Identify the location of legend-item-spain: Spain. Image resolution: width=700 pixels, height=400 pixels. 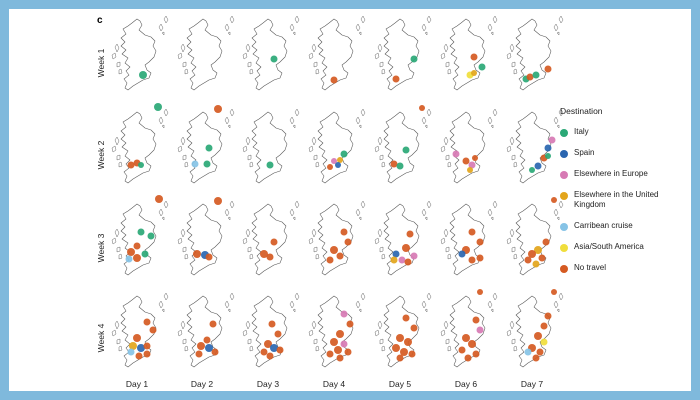
(625, 153).